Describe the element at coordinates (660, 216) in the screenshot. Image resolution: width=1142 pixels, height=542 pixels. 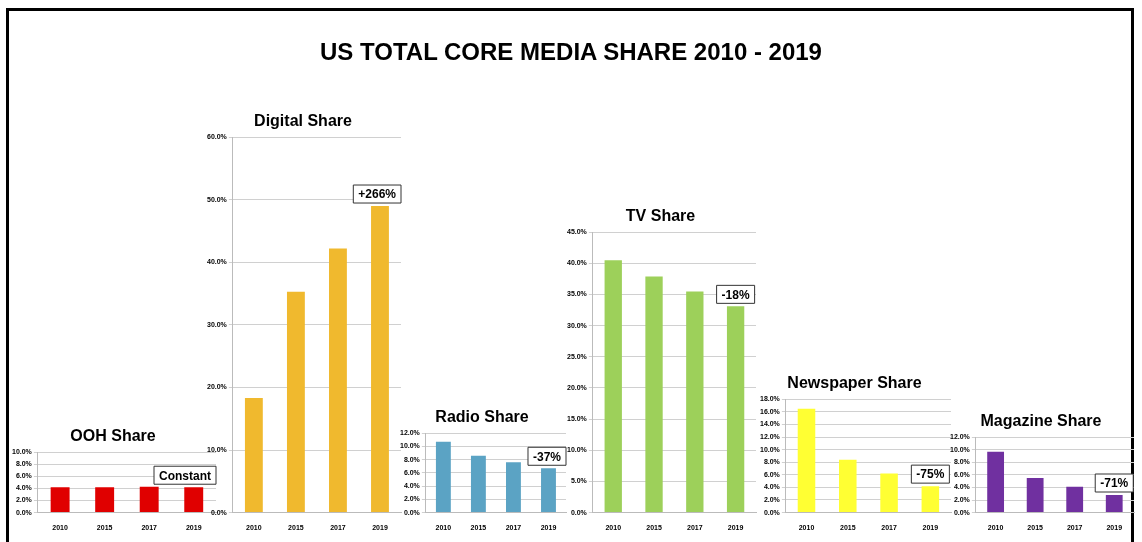
I see `chart-title: TV Share` at that location.